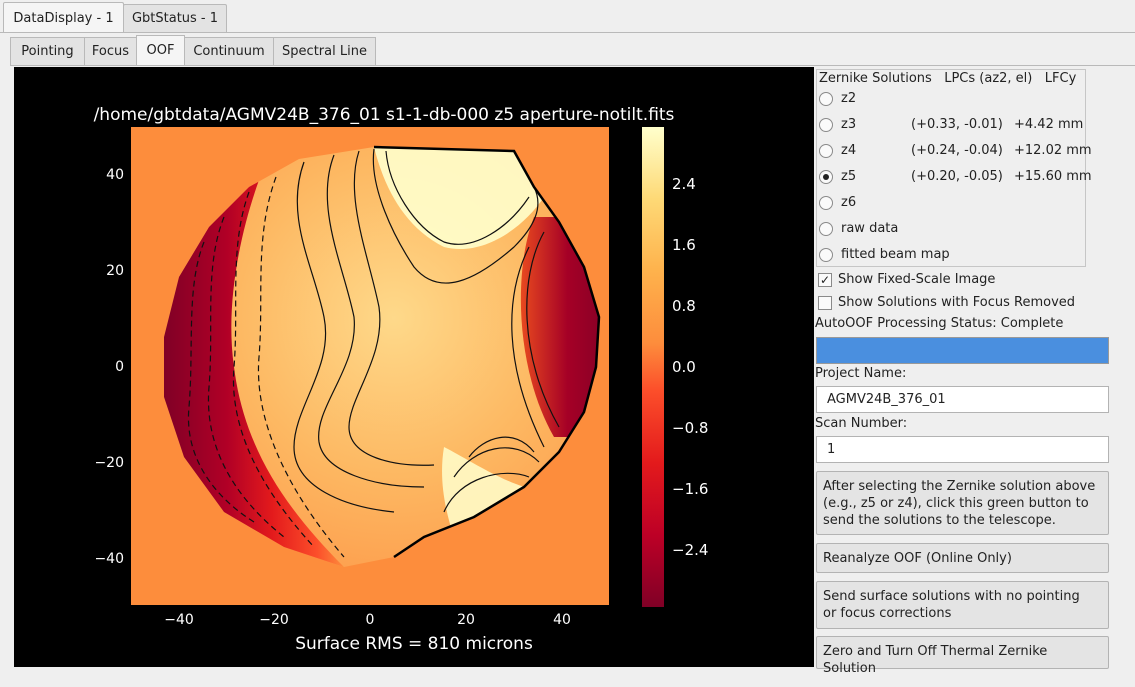 The width and height of the screenshot is (1135, 687). I want to click on radio-z3, so click(826, 125).